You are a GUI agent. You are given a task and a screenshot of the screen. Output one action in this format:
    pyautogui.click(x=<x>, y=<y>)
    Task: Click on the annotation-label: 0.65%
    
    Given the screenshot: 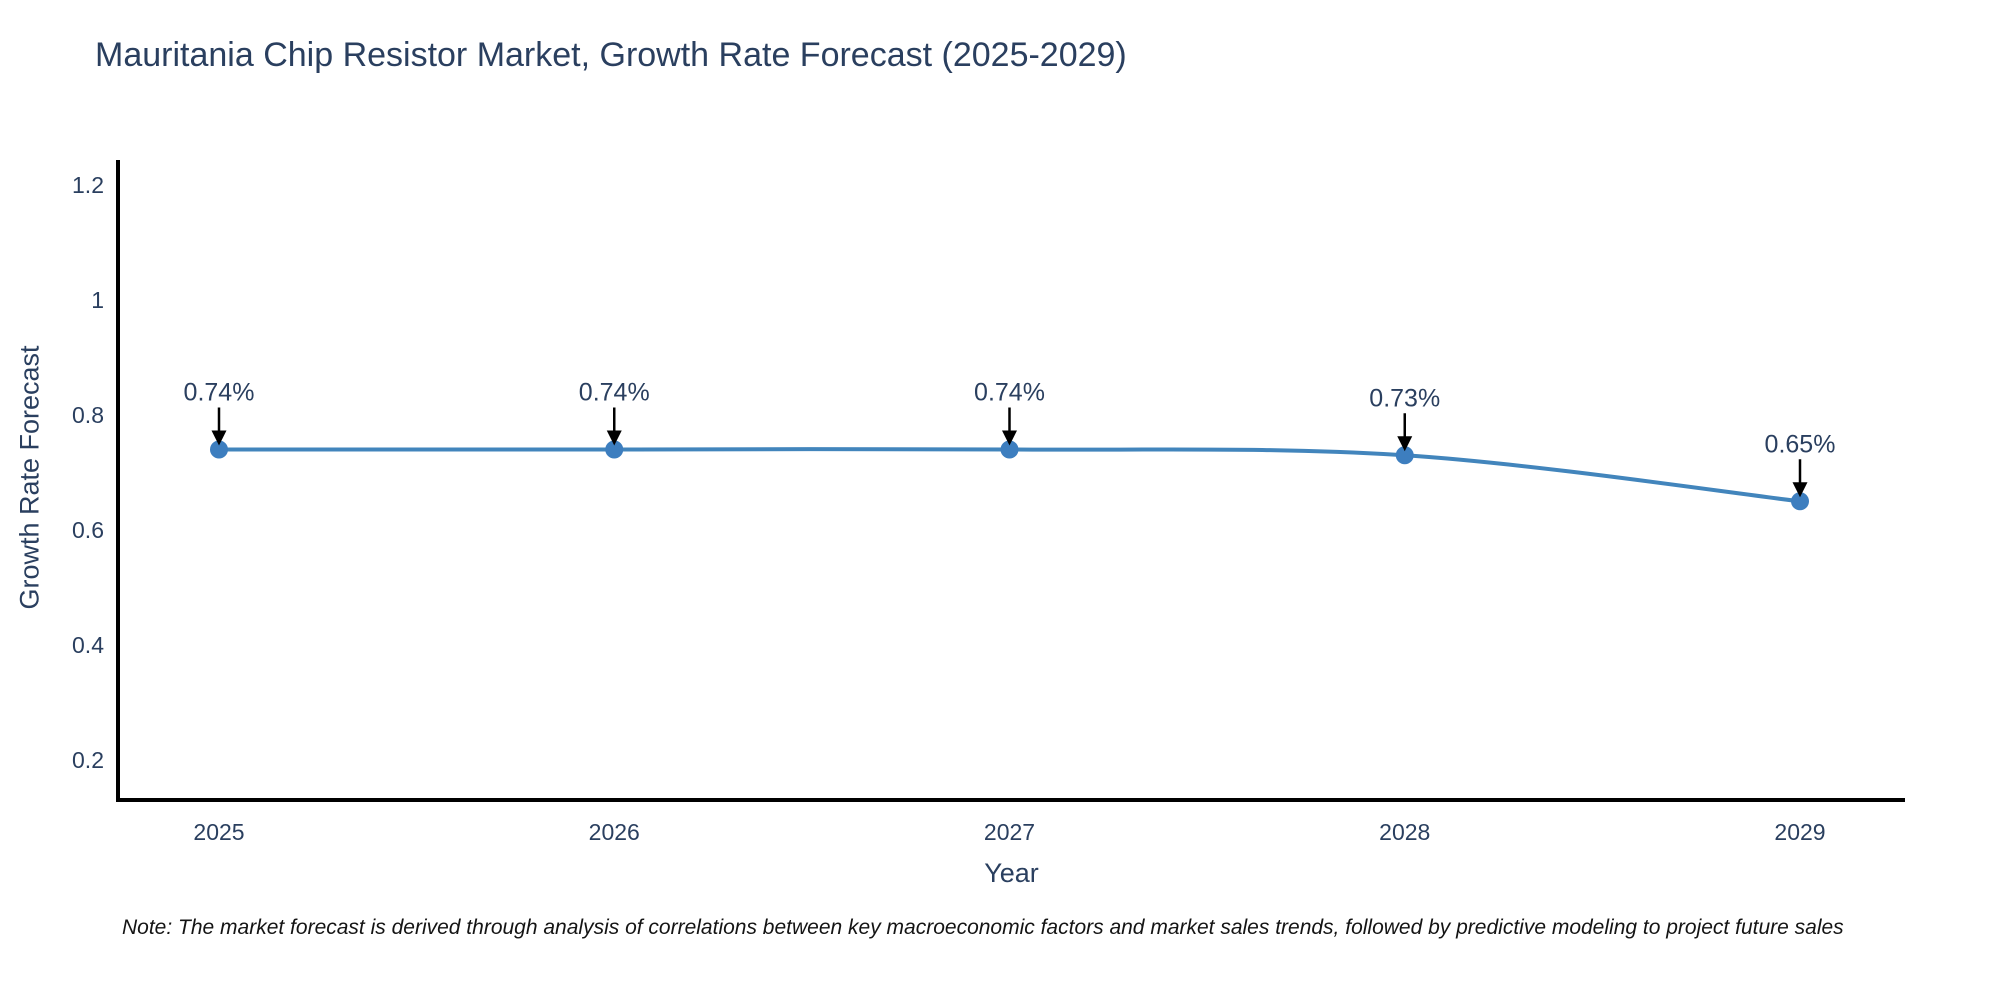 What is the action you would take?
    pyautogui.click(x=1800, y=444)
    